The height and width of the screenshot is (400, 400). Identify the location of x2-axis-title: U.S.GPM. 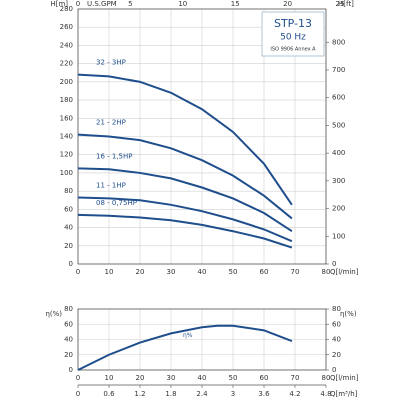
(102, 4).